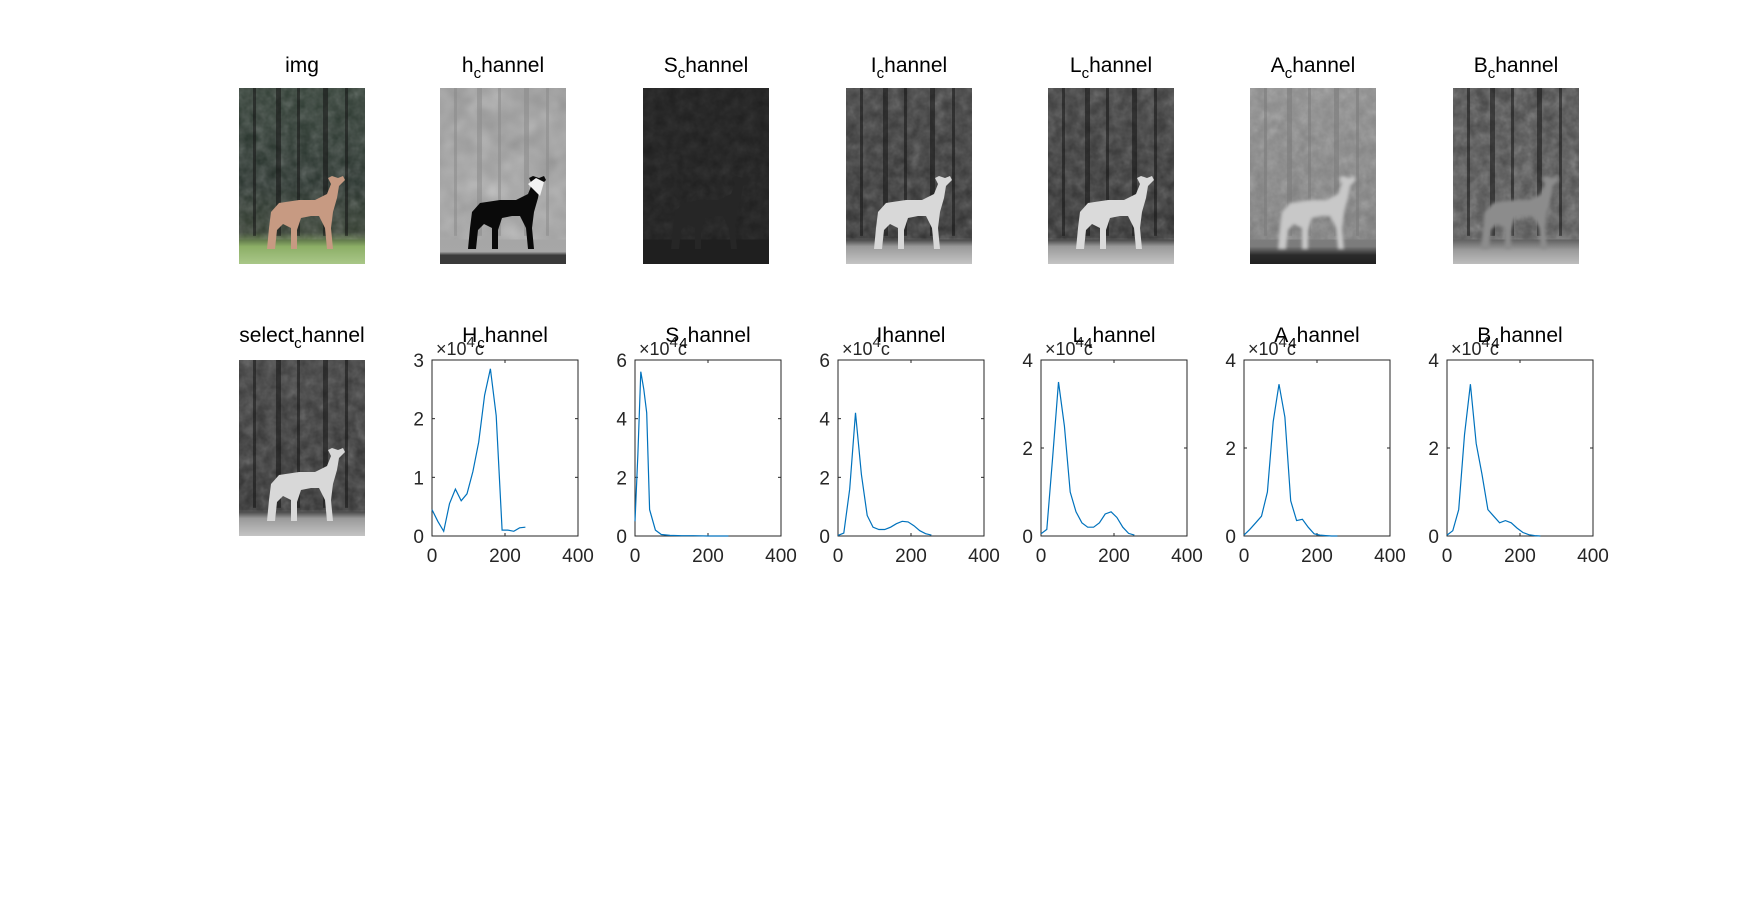 The height and width of the screenshot is (900, 1750). What do you see at coordinates (536, 187) in the screenshot?
I see `deer-highlight` at bounding box center [536, 187].